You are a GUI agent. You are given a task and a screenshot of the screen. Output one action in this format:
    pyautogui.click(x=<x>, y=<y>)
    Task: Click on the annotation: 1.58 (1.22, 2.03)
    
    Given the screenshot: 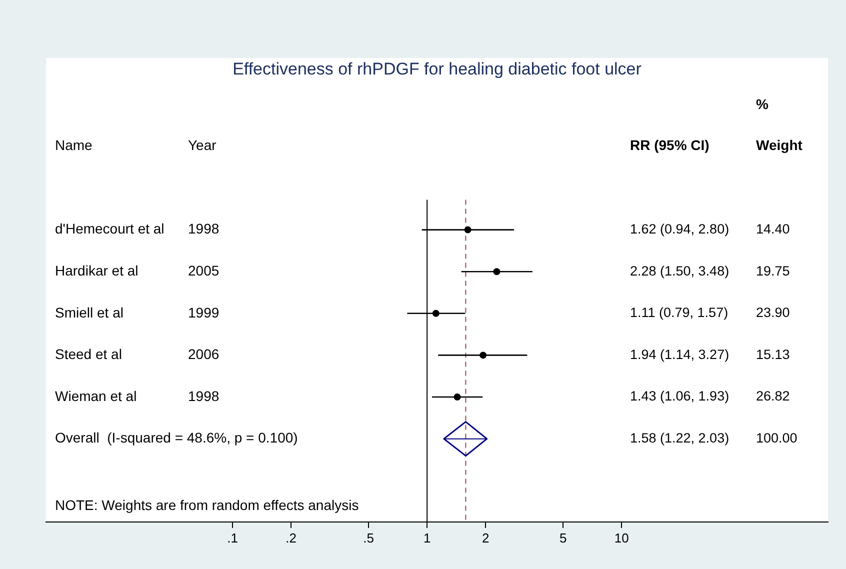 What is the action you would take?
    pyautogui.click(x=680, y=438)
    